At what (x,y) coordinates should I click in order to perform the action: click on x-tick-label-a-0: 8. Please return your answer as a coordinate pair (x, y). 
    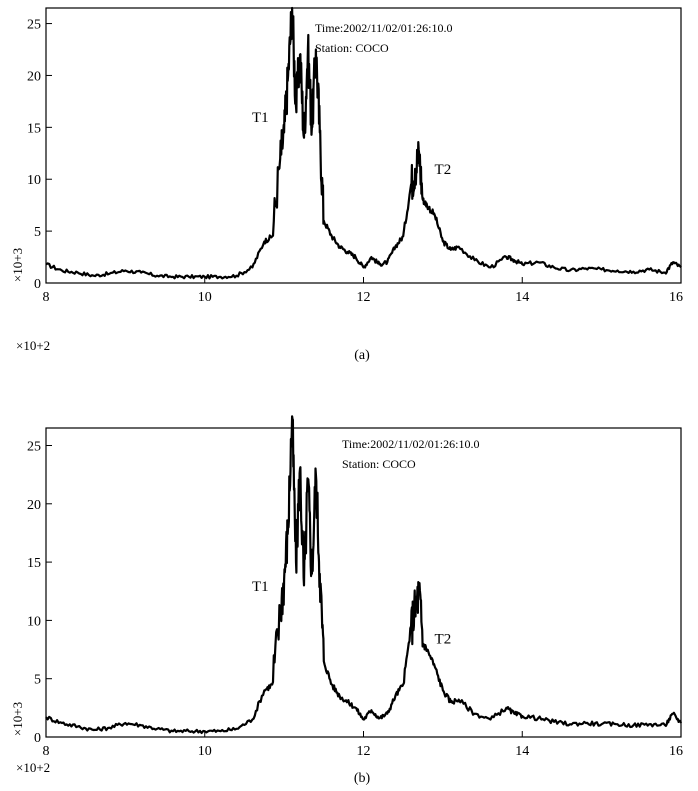
    Looking at the image, I should click on (46, 297).